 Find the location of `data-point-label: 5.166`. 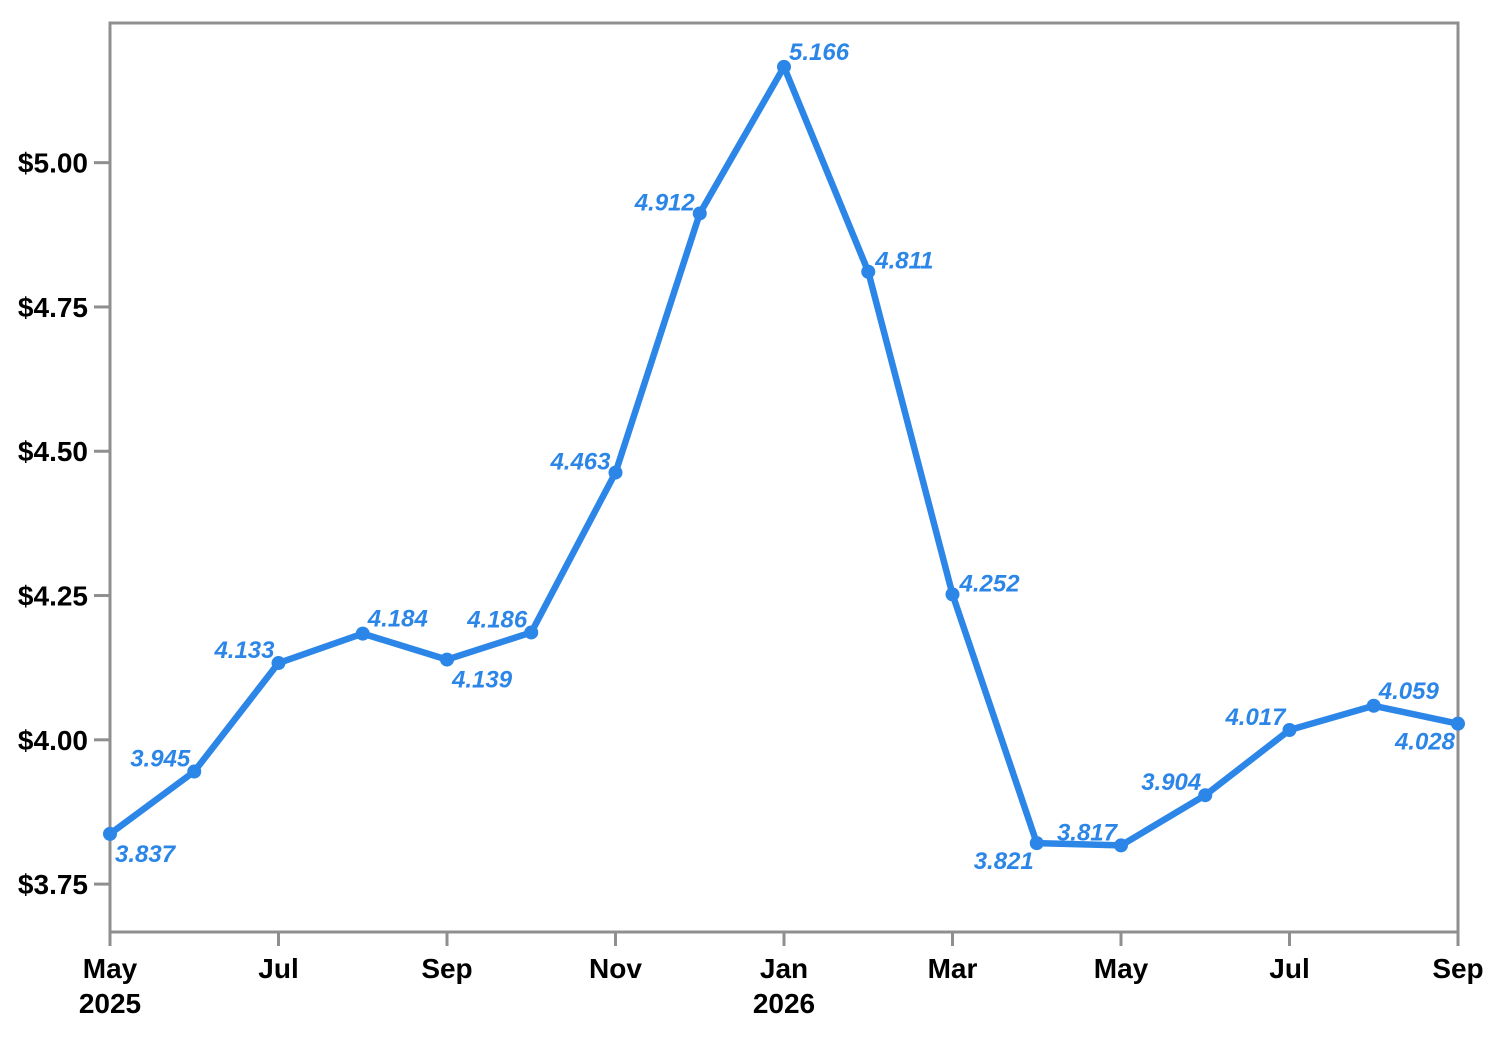

data-point-label: 5.166 is located at coordinates (819, 52).